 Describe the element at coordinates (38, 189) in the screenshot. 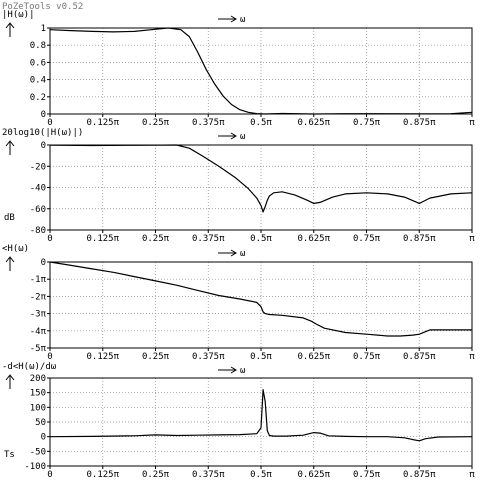

I see `y-tick-label: -40` at that location.